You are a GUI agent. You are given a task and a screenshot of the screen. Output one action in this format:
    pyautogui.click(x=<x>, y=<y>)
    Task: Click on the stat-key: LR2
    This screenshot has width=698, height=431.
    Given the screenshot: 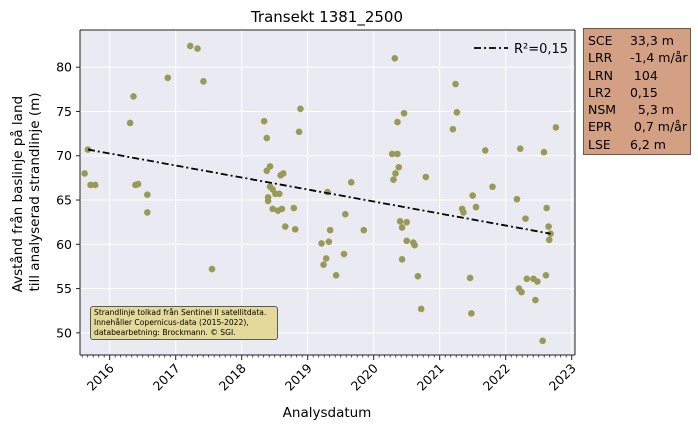 What is the action you would take?
    pyautogui.click(x=600, y=92)
    